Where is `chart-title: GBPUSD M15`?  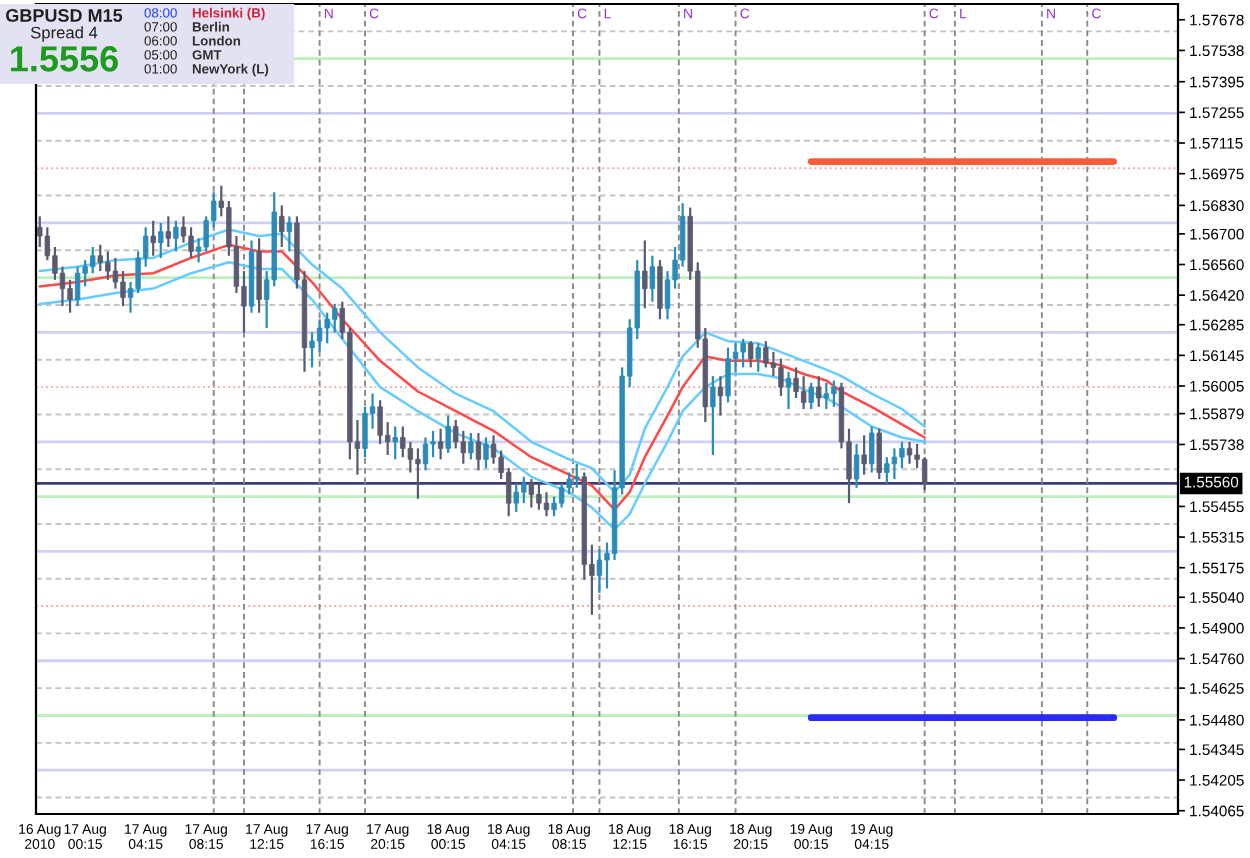
chart-title: GBPUSD M15 is located at coordinates (64, 15).